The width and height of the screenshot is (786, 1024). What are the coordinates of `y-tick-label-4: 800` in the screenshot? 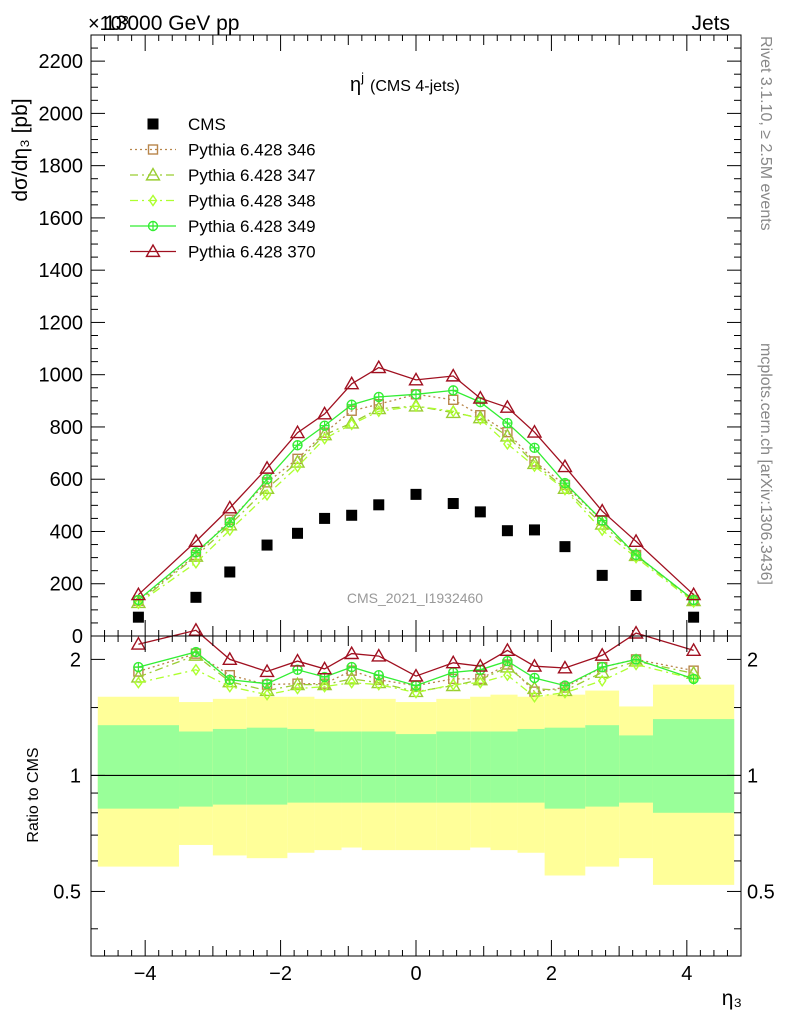 It's located at (66, 428).